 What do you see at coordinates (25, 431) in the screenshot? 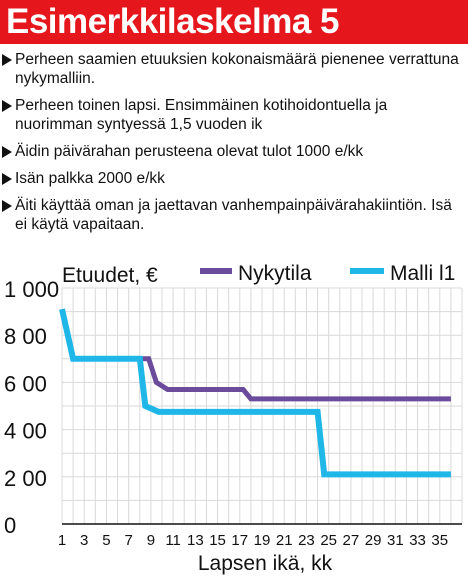
I see `y-tick-label: 4 00` at bounding box center [25, 431].